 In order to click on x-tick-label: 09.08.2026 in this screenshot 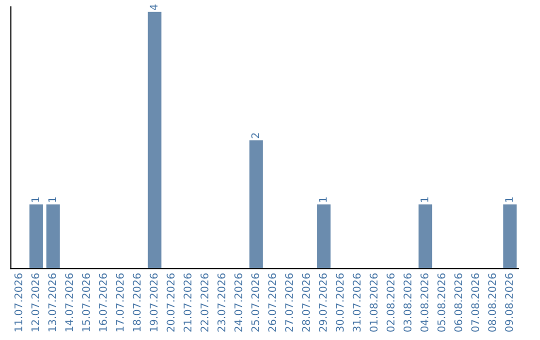, I will do `click(509, 302)`.